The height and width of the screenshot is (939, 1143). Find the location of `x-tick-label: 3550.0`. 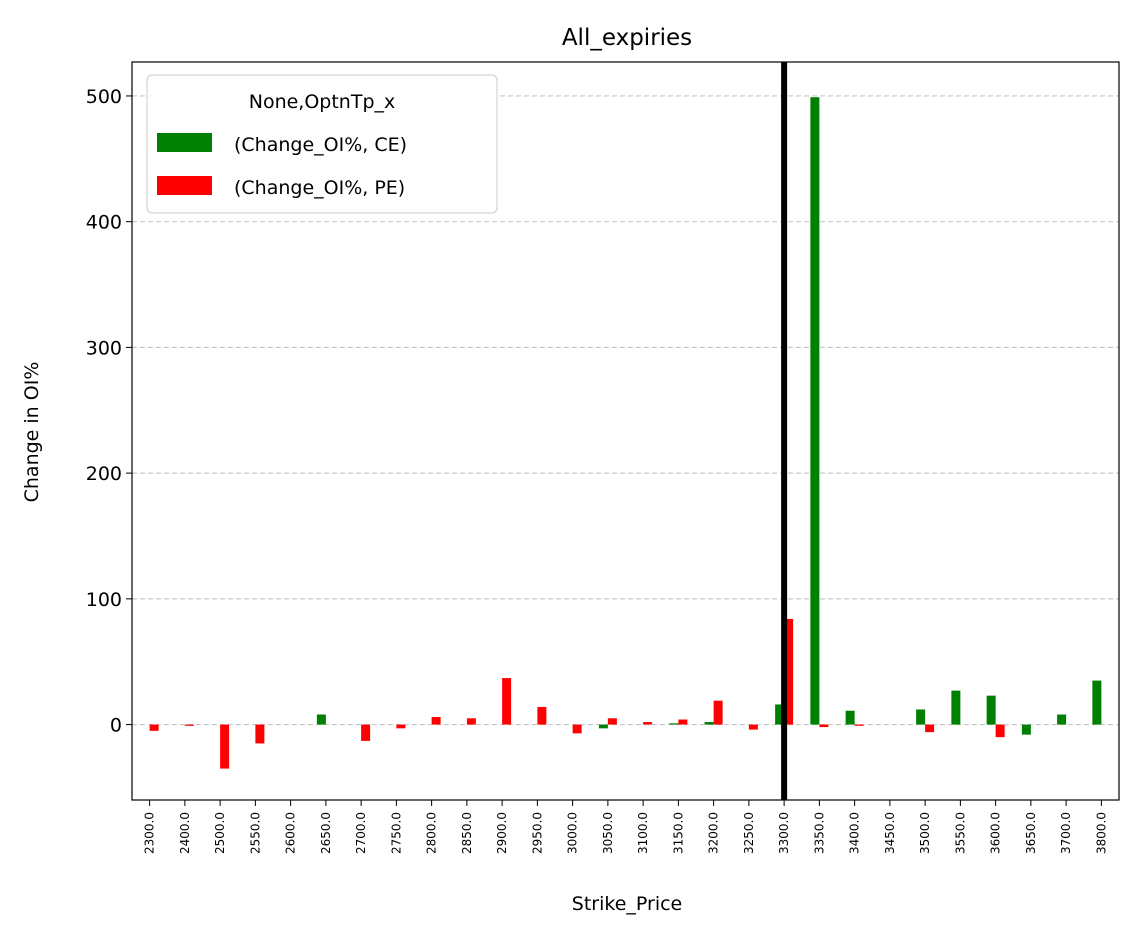

x-tick-label: 3550.0 is located at coordinates (960, 833).